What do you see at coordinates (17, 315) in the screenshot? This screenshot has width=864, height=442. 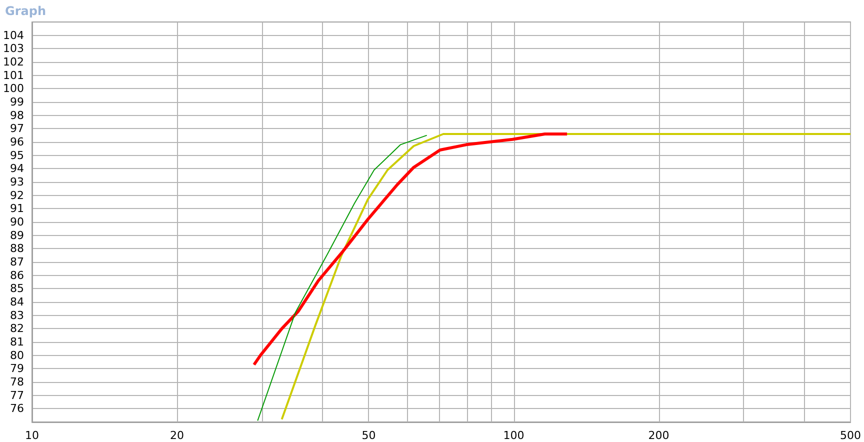 I see `y-tick-label: 83` at bounding box center [17, 315].